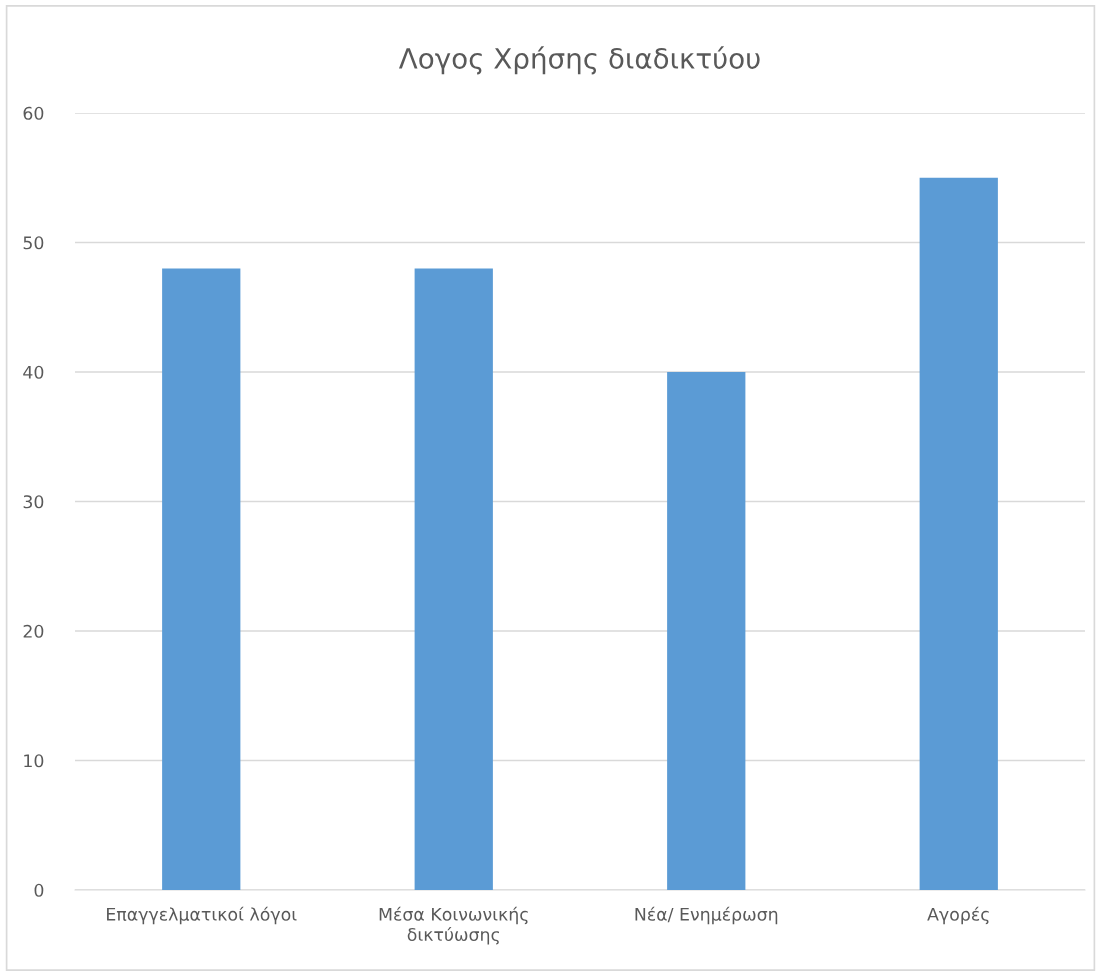  I want to click on y-tick-label: 0, so click(39, 890).